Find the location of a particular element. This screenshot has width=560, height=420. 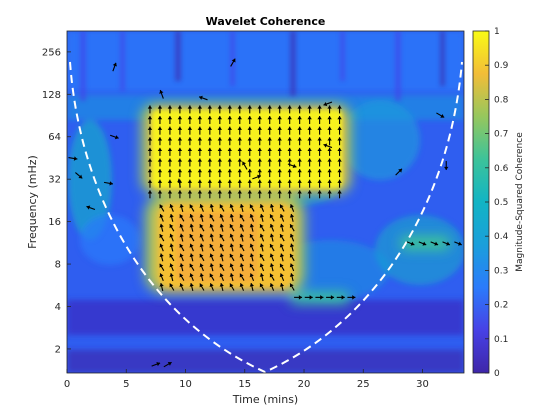

colorbar-tick-label: 0.5 is located at coordinates (501, 203).